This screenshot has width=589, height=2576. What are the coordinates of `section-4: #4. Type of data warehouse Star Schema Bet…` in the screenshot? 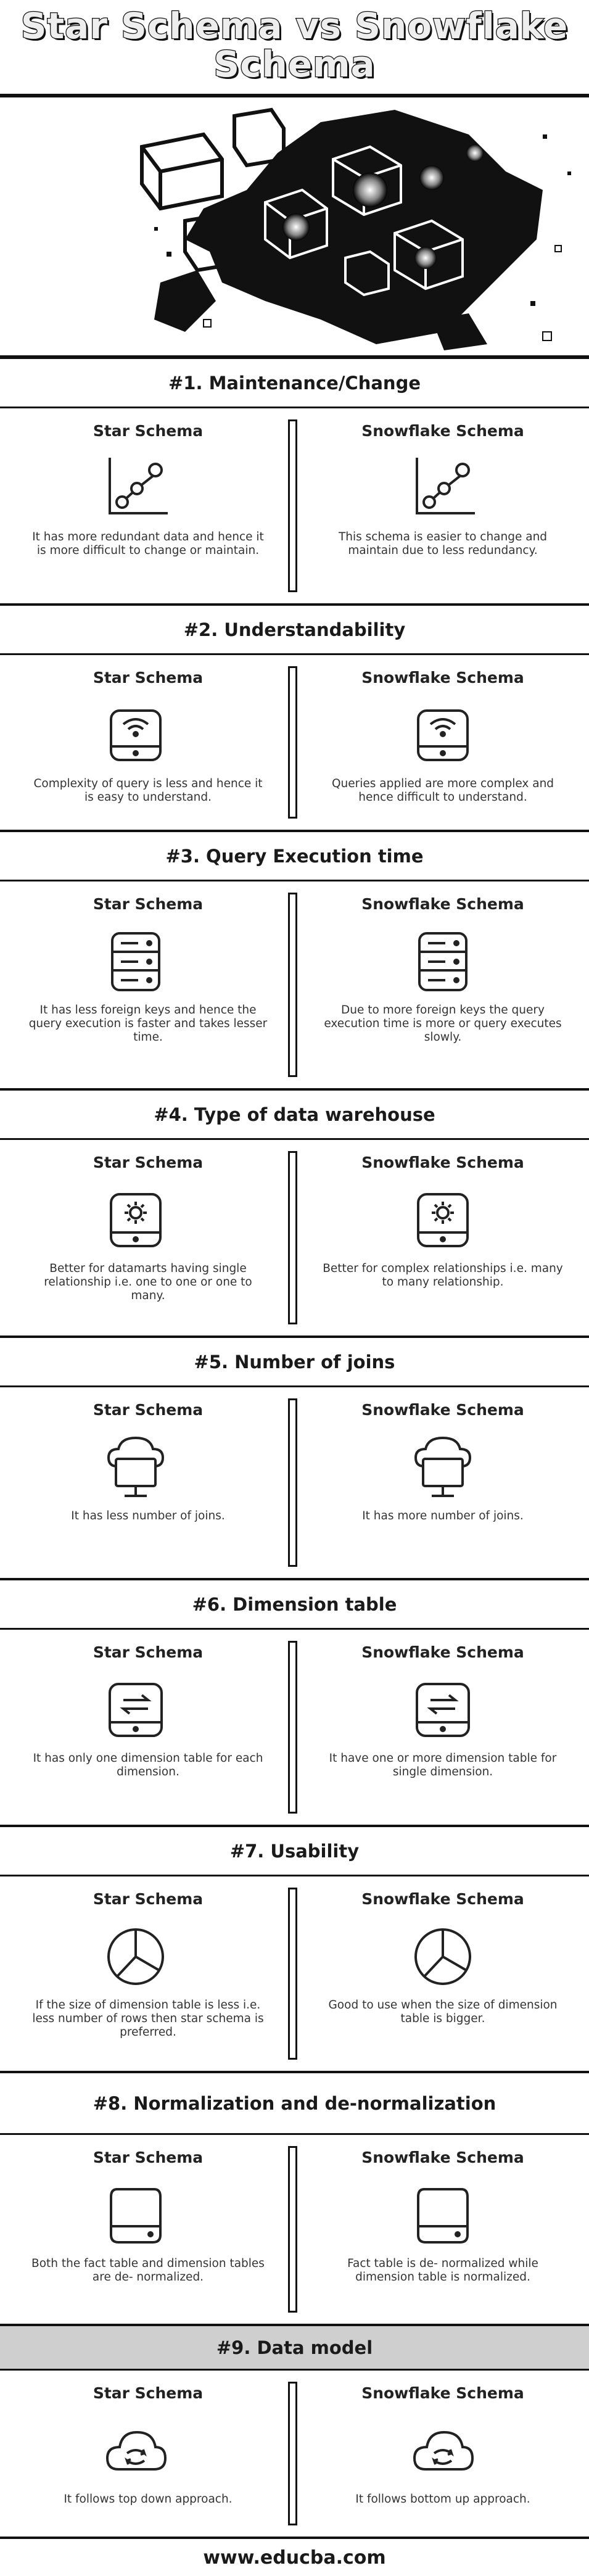 It's located at (294, 1214).